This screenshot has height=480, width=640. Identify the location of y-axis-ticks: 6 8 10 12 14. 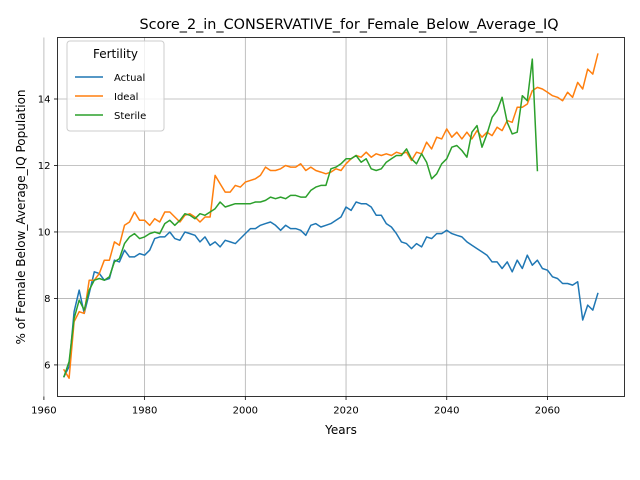
(48, 232).